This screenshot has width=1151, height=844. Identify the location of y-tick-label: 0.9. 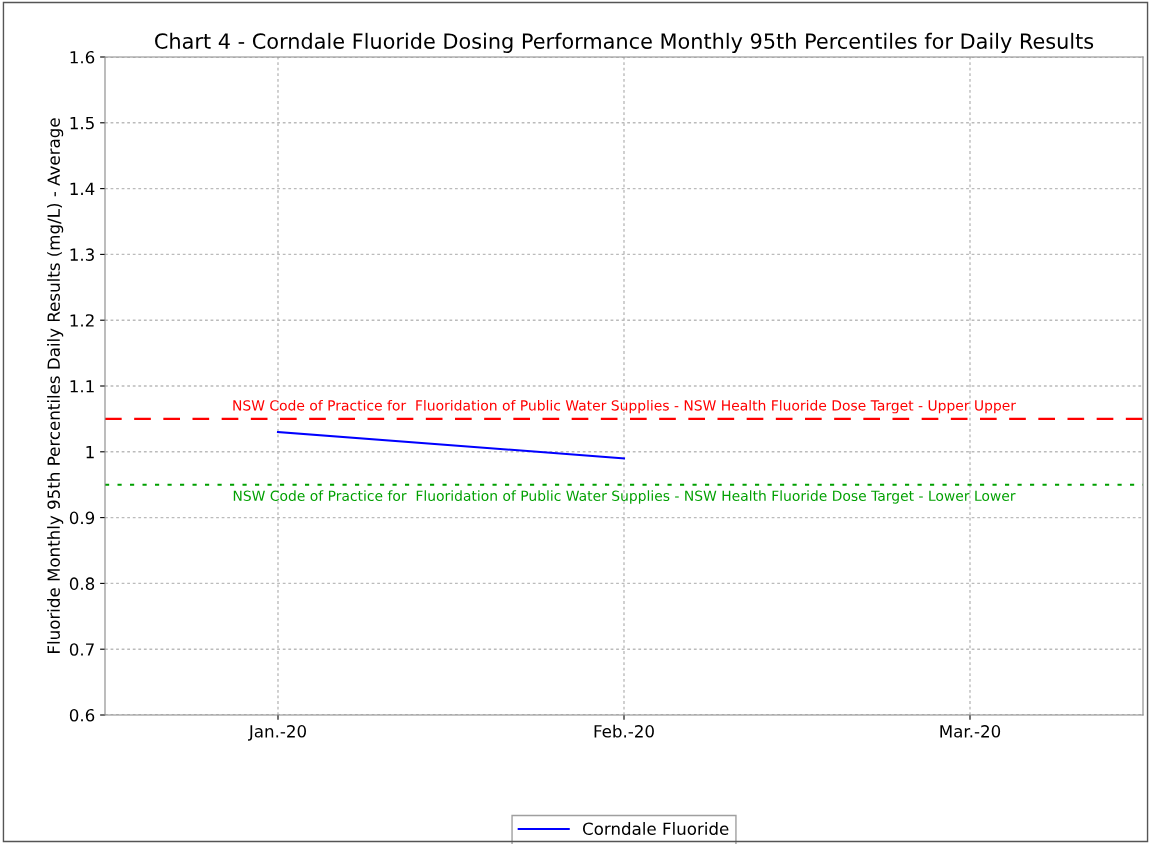
(82, 518).